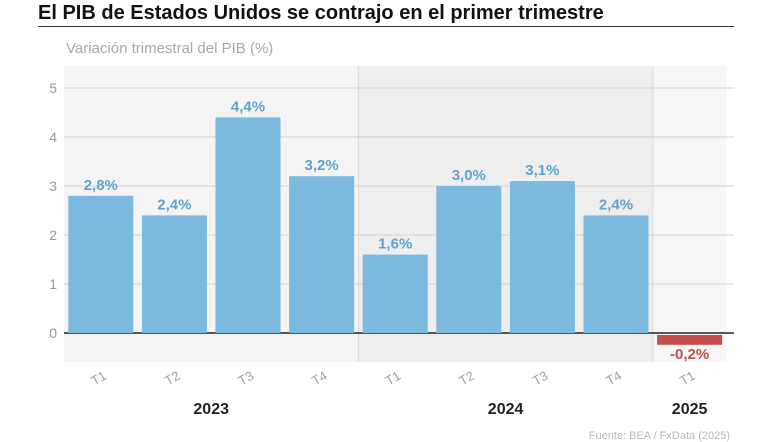  I want to click on title-divider, so click(386, 26).